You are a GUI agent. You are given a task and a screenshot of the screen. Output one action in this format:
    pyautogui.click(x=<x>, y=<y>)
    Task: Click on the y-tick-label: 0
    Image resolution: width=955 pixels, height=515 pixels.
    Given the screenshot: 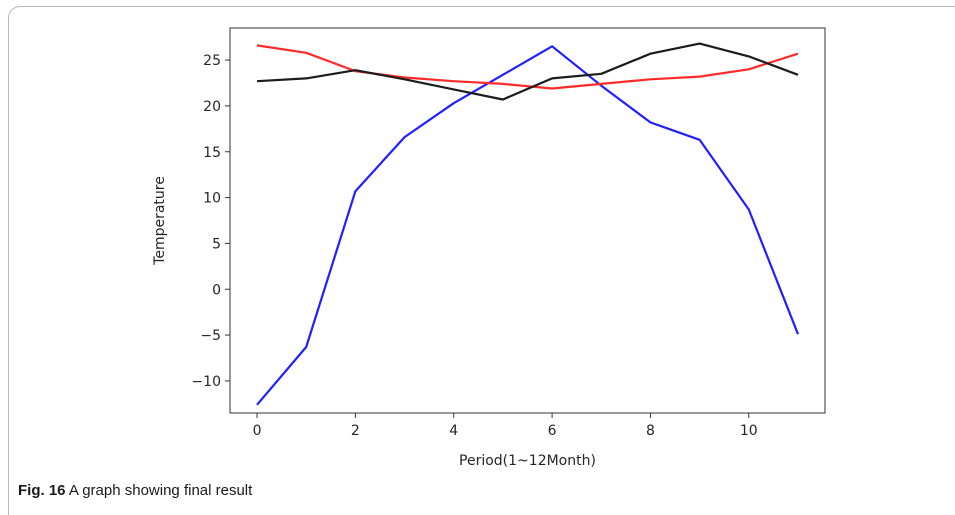 What is the action you would take?
    pyautogui.click(x=216, y=290)
    